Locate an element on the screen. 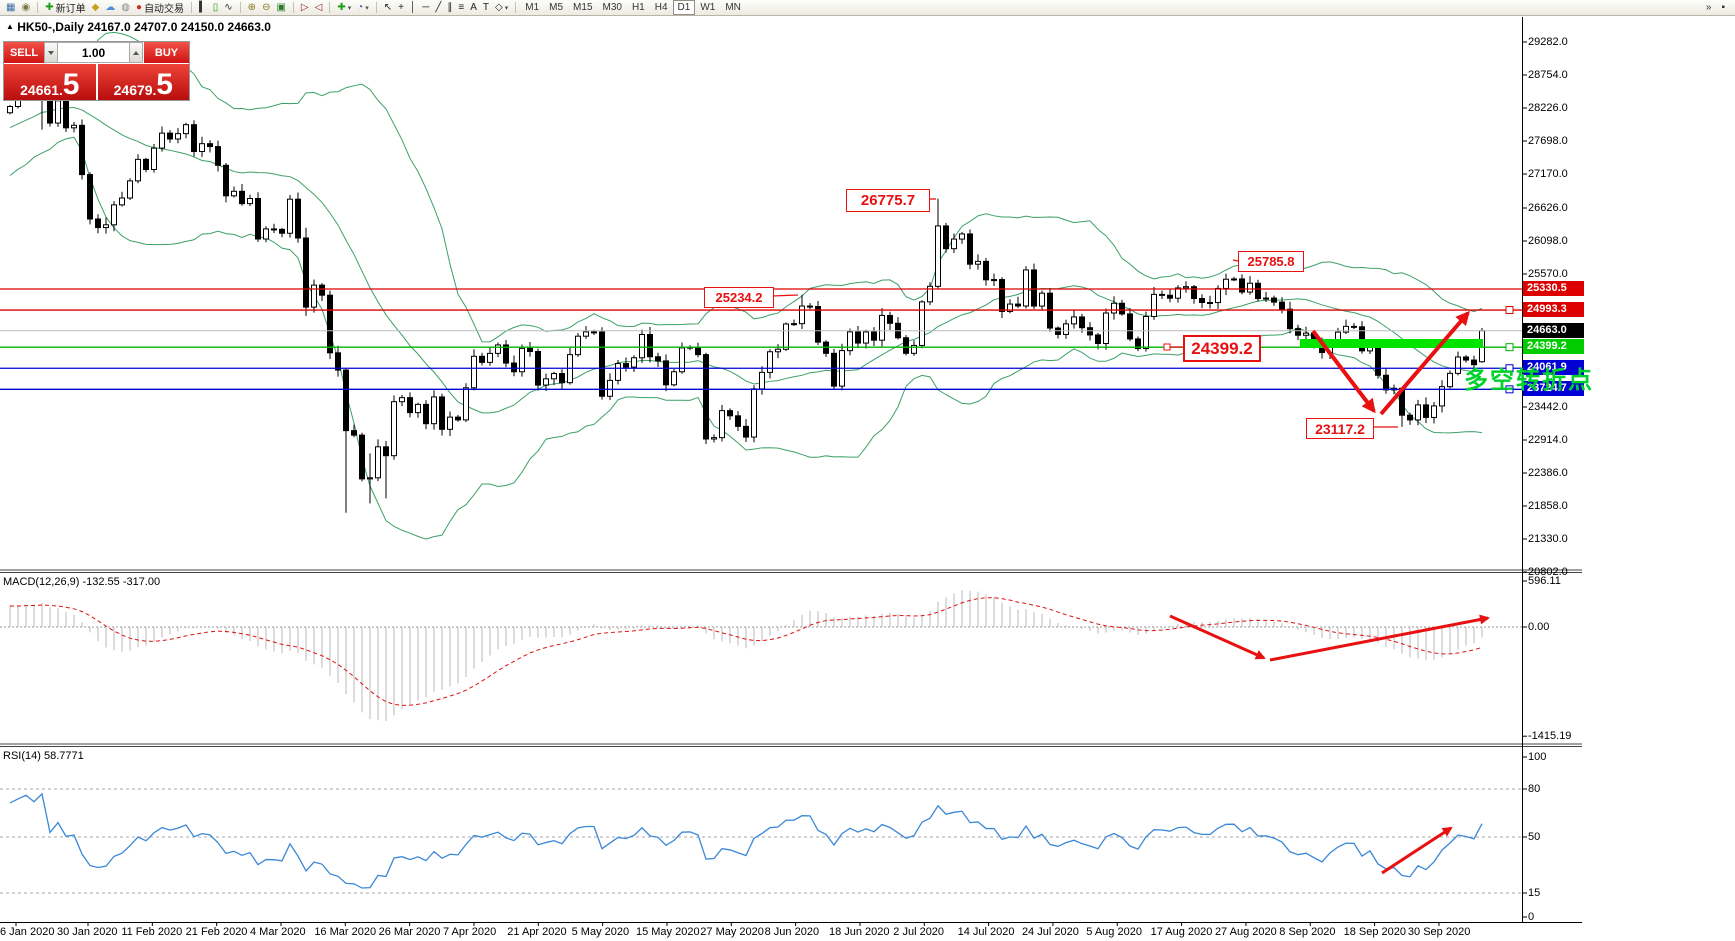 This screenshot has width=1735, height=941. arrows-tool: ◇ ▾ is located at coordinates (501, 8).